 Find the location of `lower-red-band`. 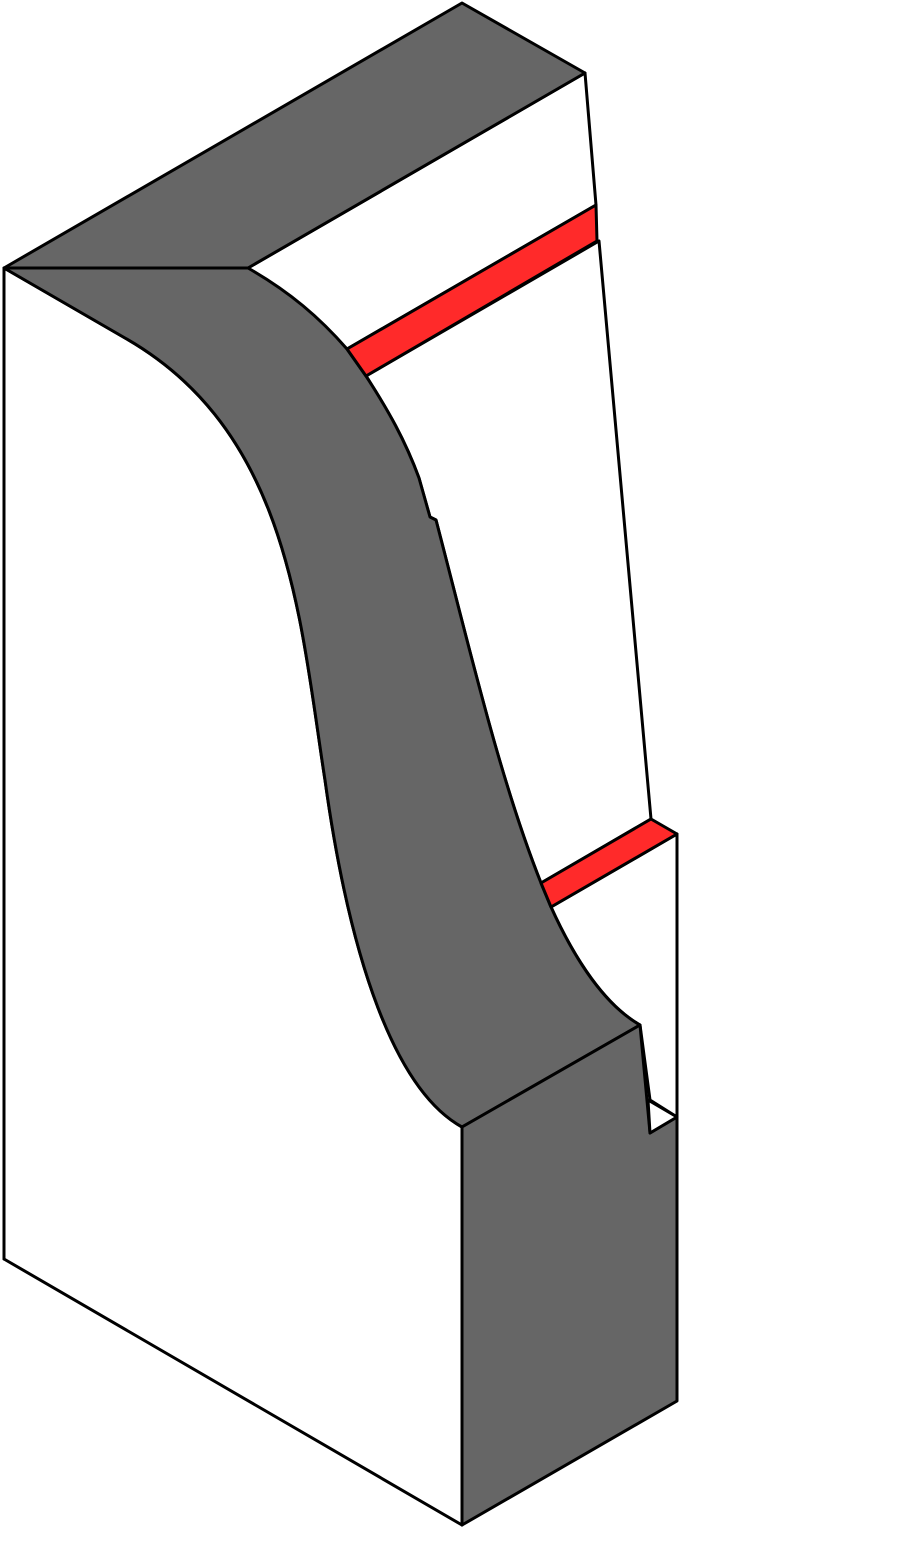

lower-red-band is located at coordinates (609, 863).